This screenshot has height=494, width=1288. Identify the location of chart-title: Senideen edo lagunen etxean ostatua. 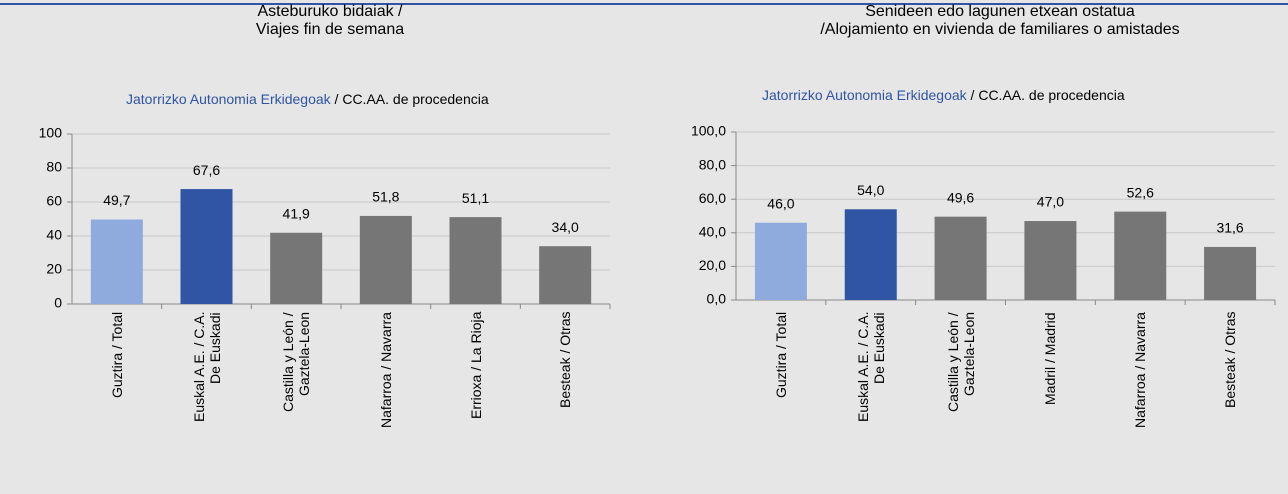
(1000, 11).